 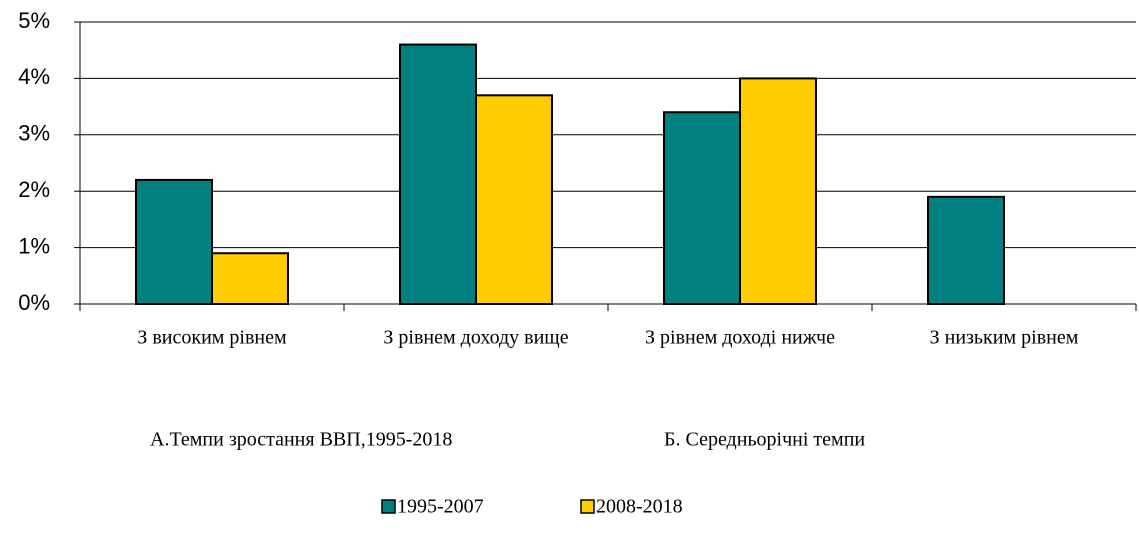 I want to click on legend-label: 2008-2018, so click(x=639, y=507).